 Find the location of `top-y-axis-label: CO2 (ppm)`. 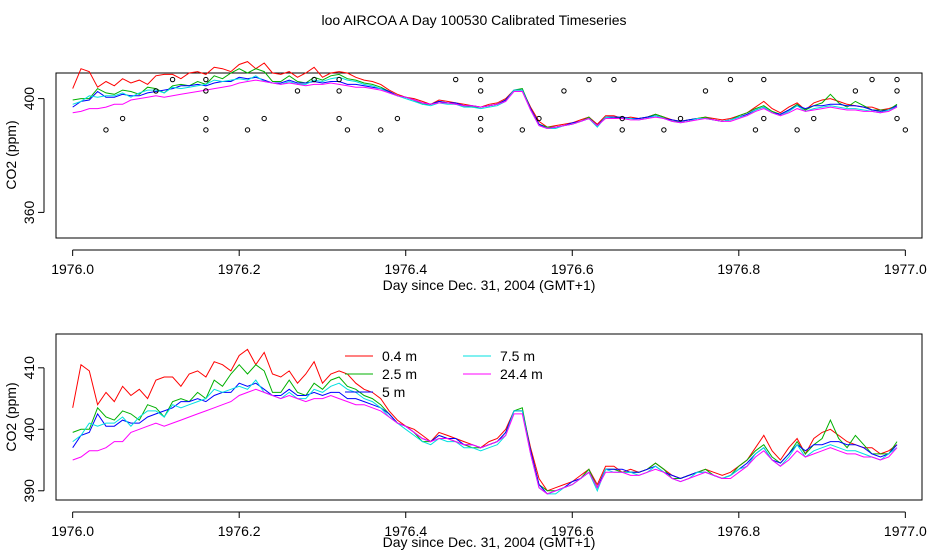

top-y-axis-label: CO2 (ppm) is located at coordinates (11, 154).